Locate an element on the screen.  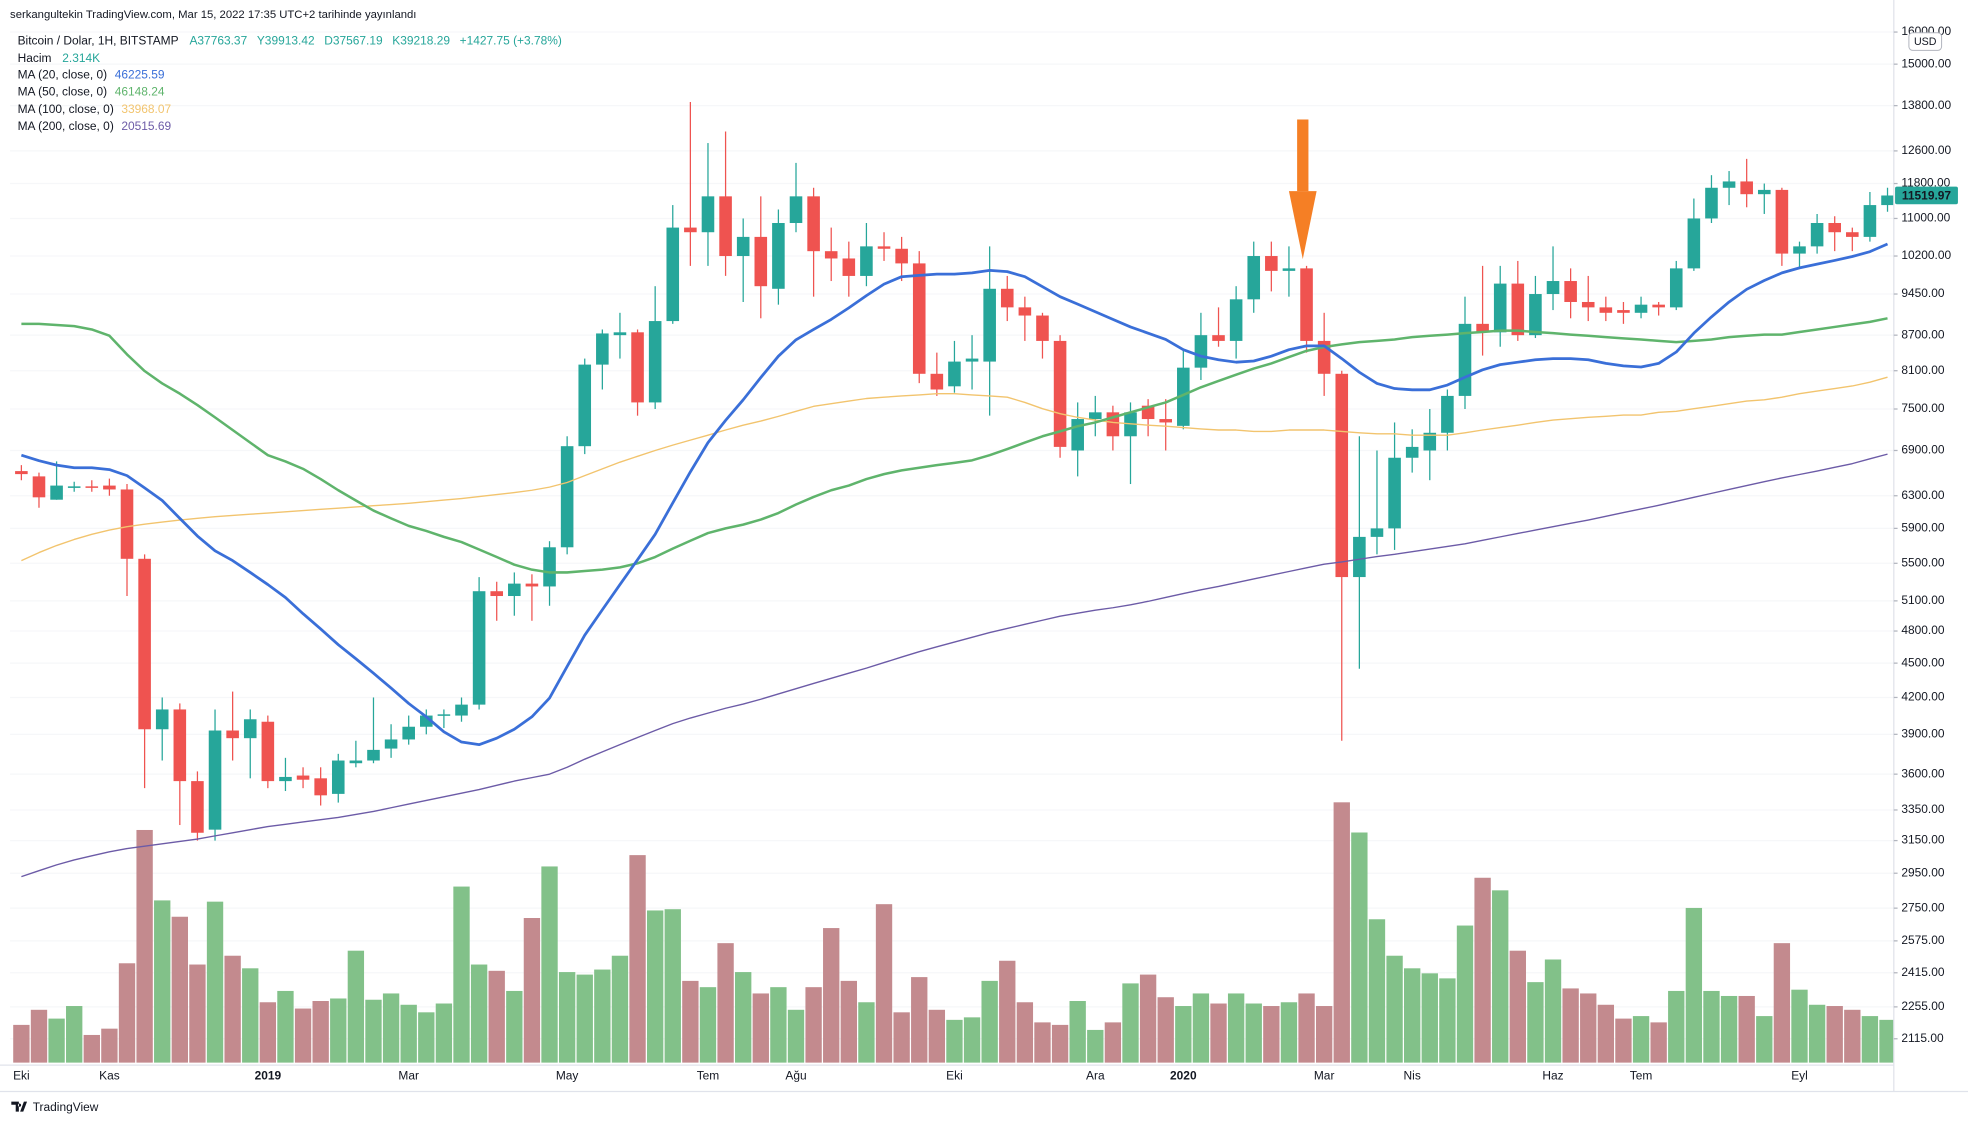
ma-legend-entry: MA (20, close, 0) 46225.59 is located at coordinates (91, 75).